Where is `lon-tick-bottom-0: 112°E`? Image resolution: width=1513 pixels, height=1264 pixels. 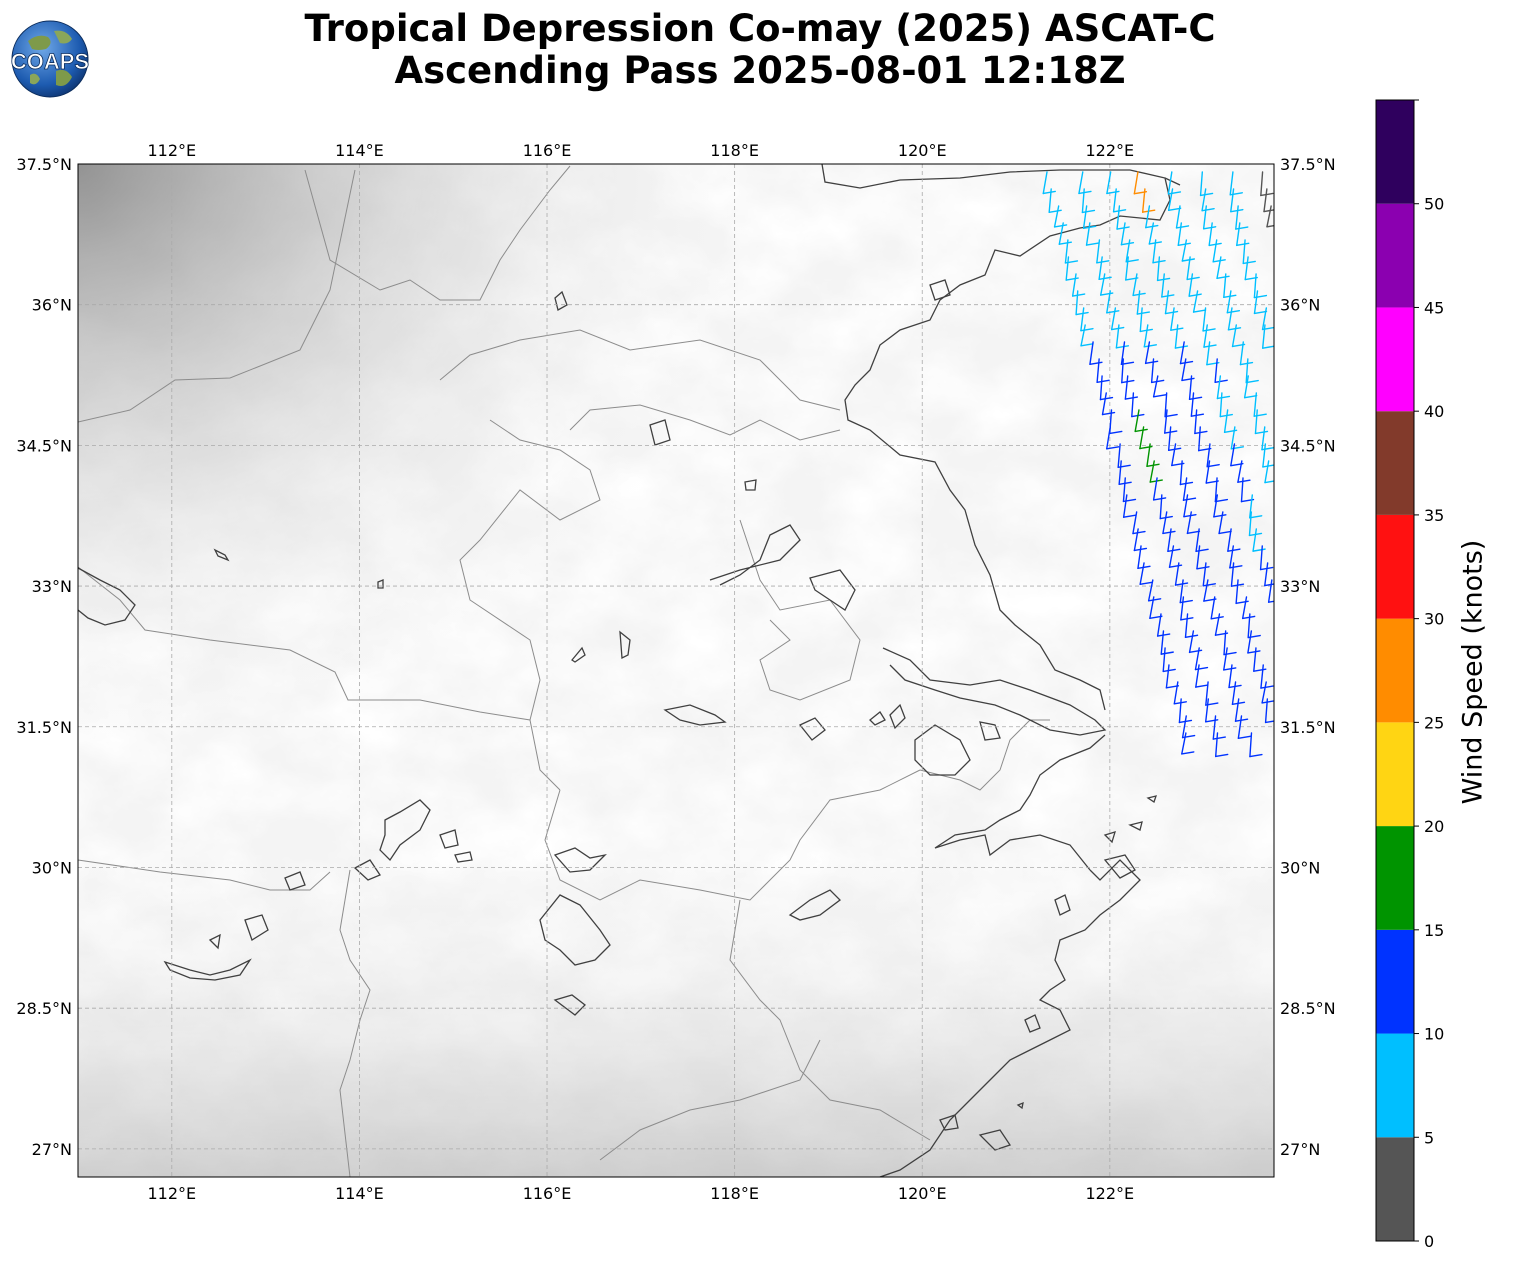 lon-tick-bottom-0: 112°E is located at coordinates (171, 1193).